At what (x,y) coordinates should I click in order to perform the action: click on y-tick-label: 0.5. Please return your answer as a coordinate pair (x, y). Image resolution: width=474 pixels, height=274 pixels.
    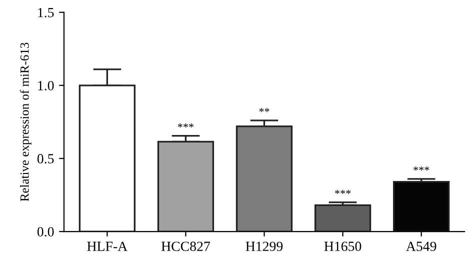
    Looking at the image, I should click on (45, 159).